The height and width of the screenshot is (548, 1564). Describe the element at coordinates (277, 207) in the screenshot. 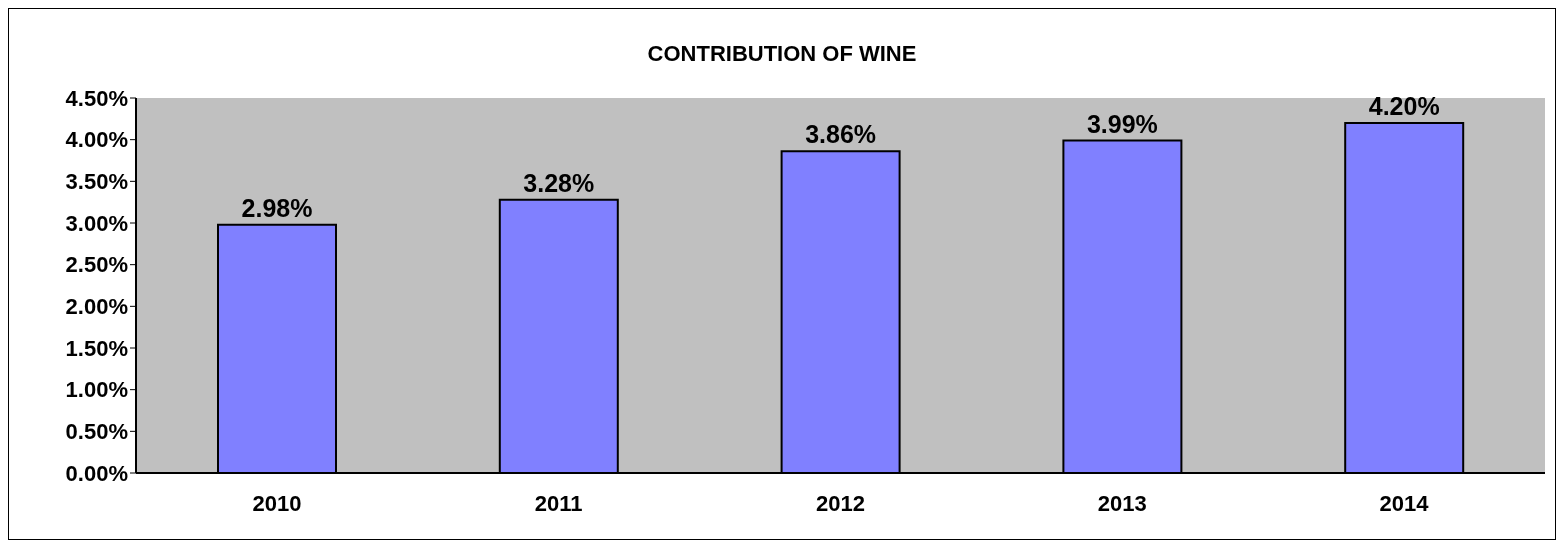

I see `data-label: 2.98%` at that location.